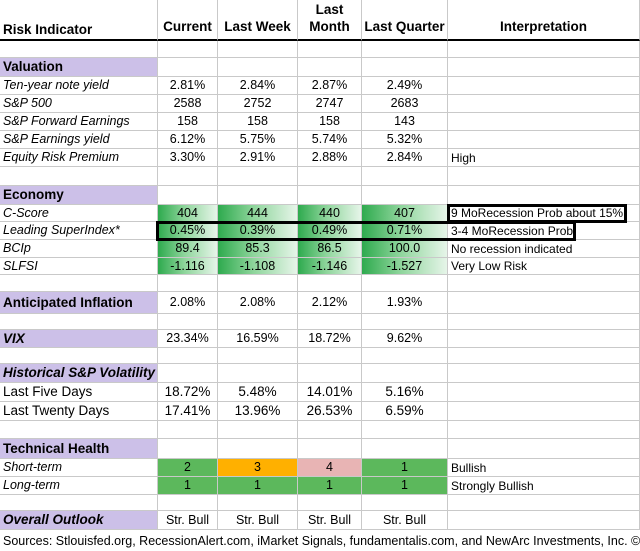 Image resolution: width=640 pixels, height=551 pixels. Describe the element at coordinates (405, 266) in the screenshot. I see `slfsi-last-quarter: -1.527` at that location.